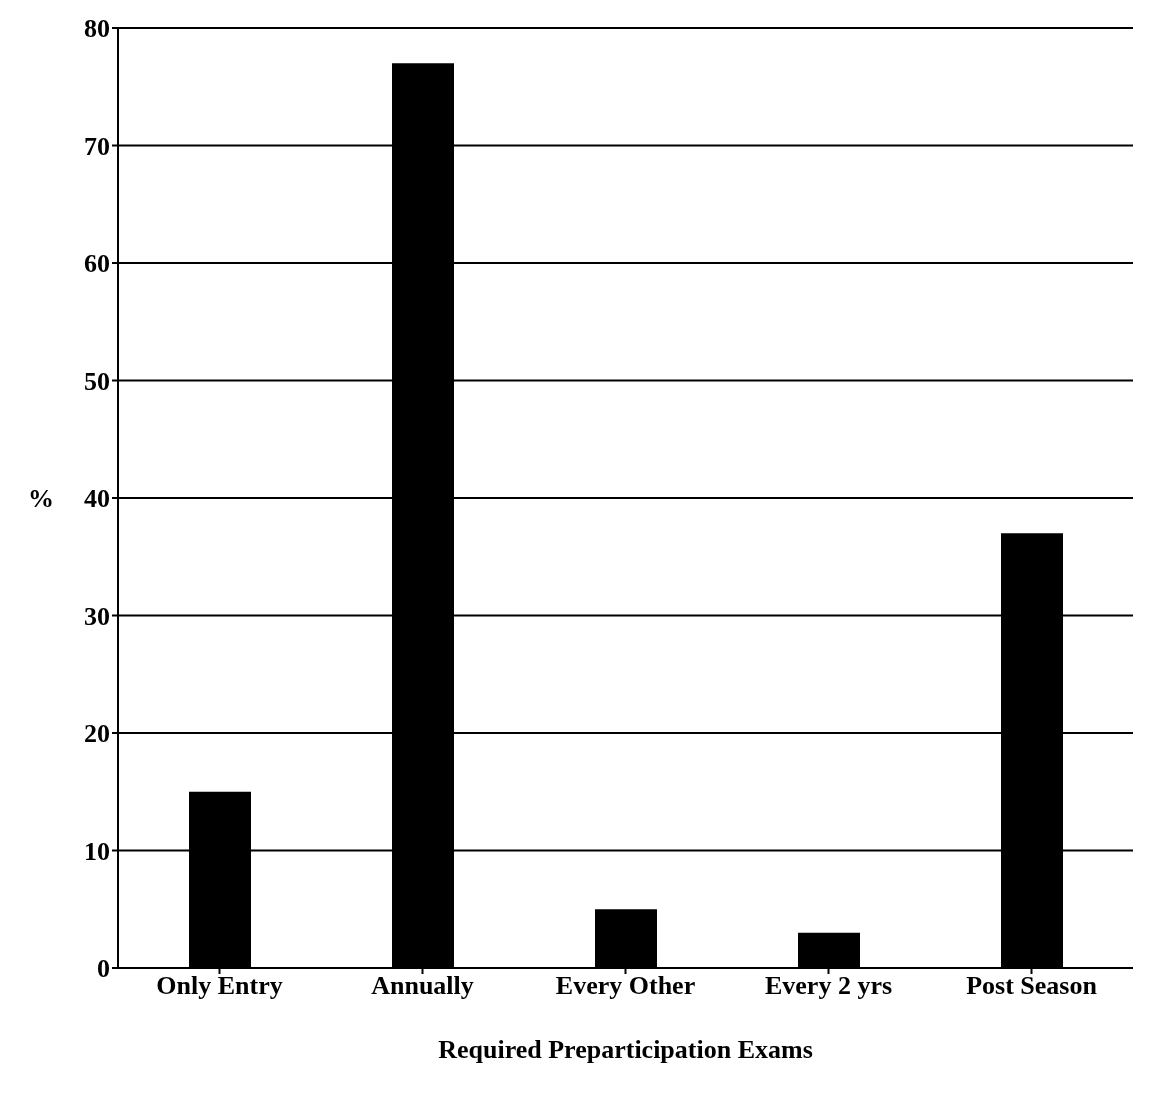  I want to click on y-tick-label: 10, so click(97, 851).